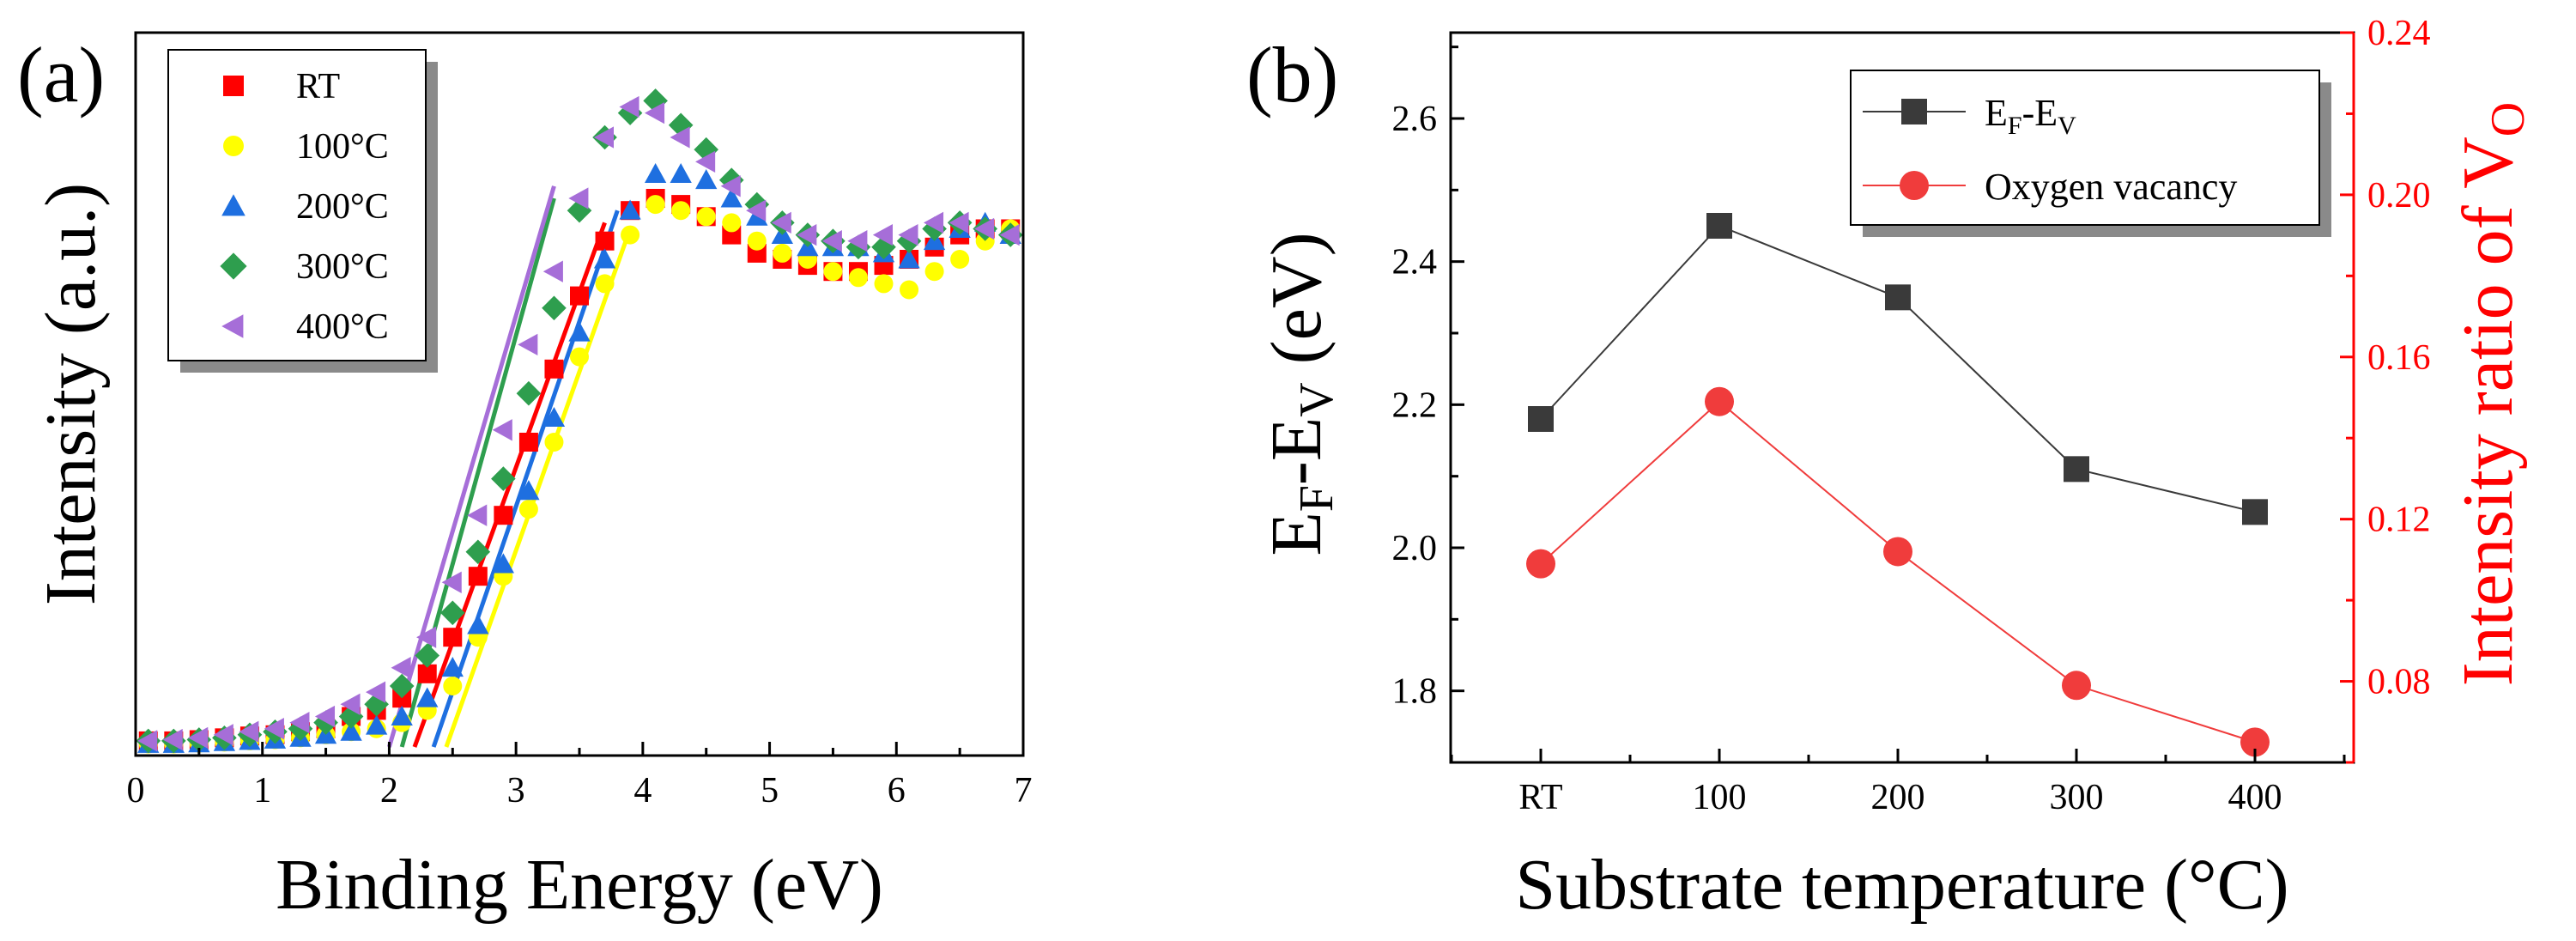 The height and width of the screenshot is (941, 2576). I want to click on y-right-tick-label: 0.12, so click(2399, 520).